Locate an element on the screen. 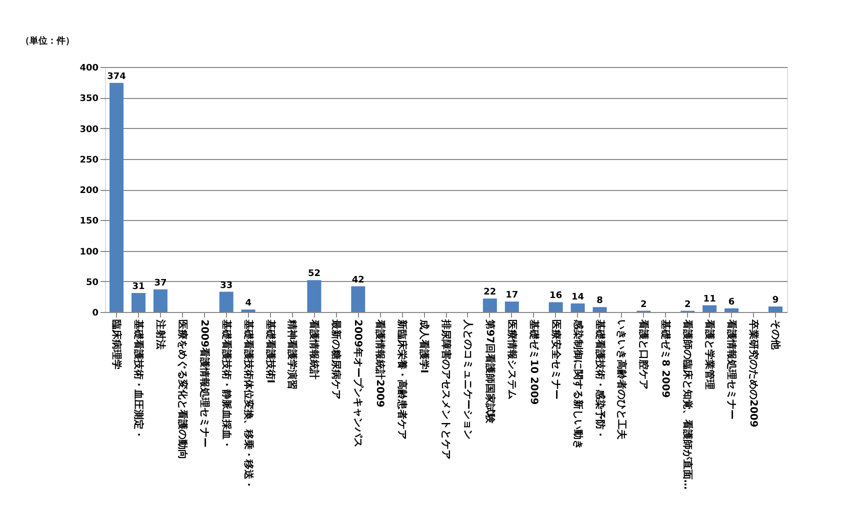  data-label: 31 is located at coordinates (138, 287).